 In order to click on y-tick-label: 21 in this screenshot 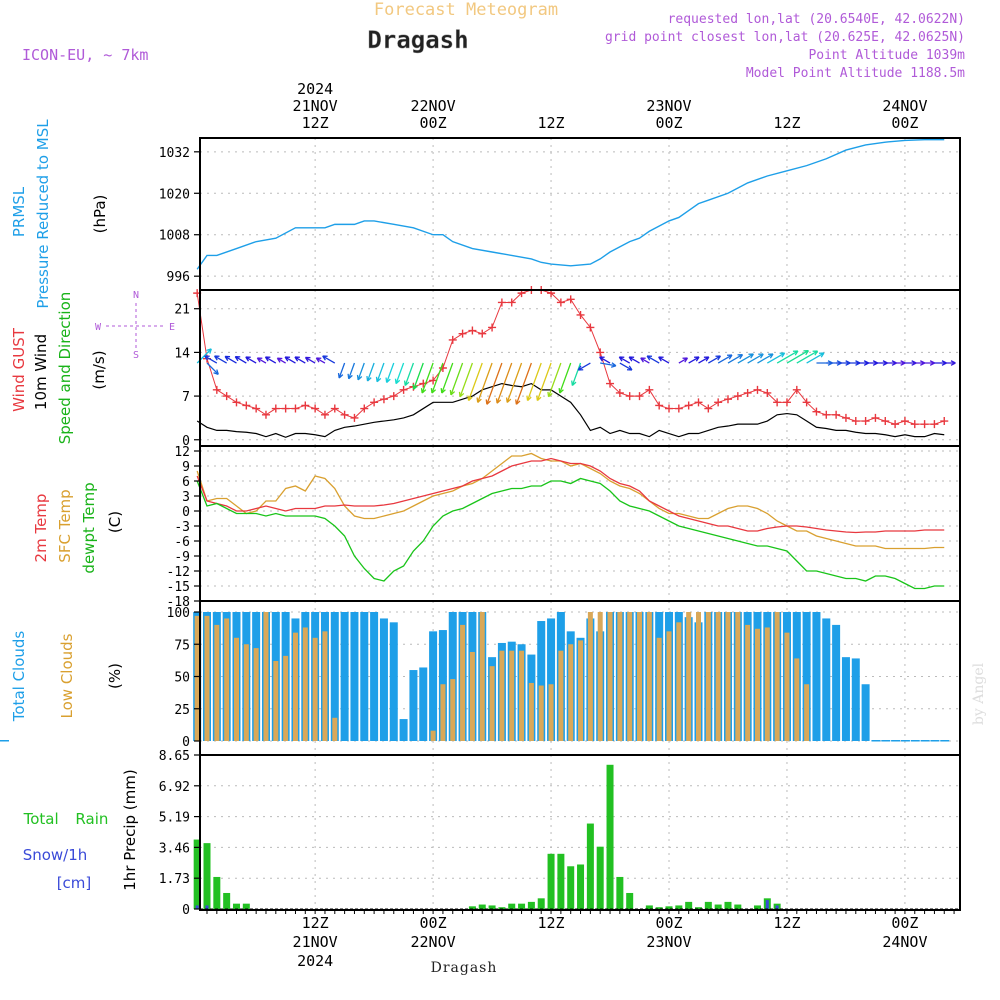, I will do `click(182, 310)`.